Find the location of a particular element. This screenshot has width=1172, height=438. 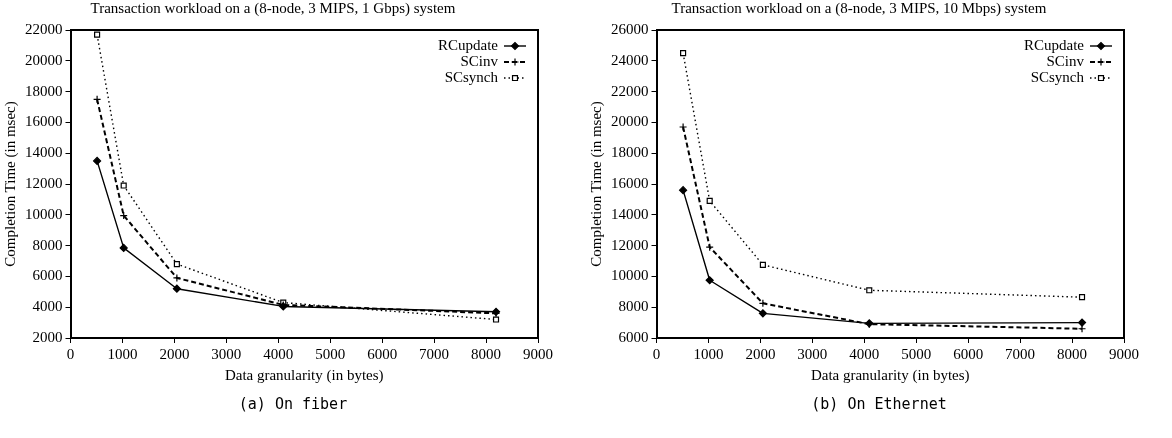

y-tick-label: 24000 is located at coordinates (630, 59).